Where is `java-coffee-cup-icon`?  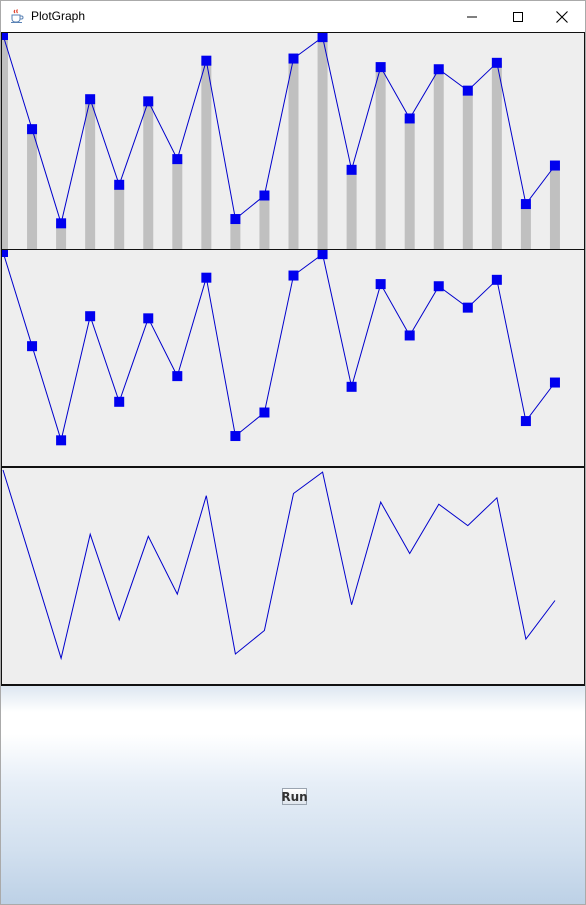
java-coffee-cup-icon is located at coordinates (17, 16).